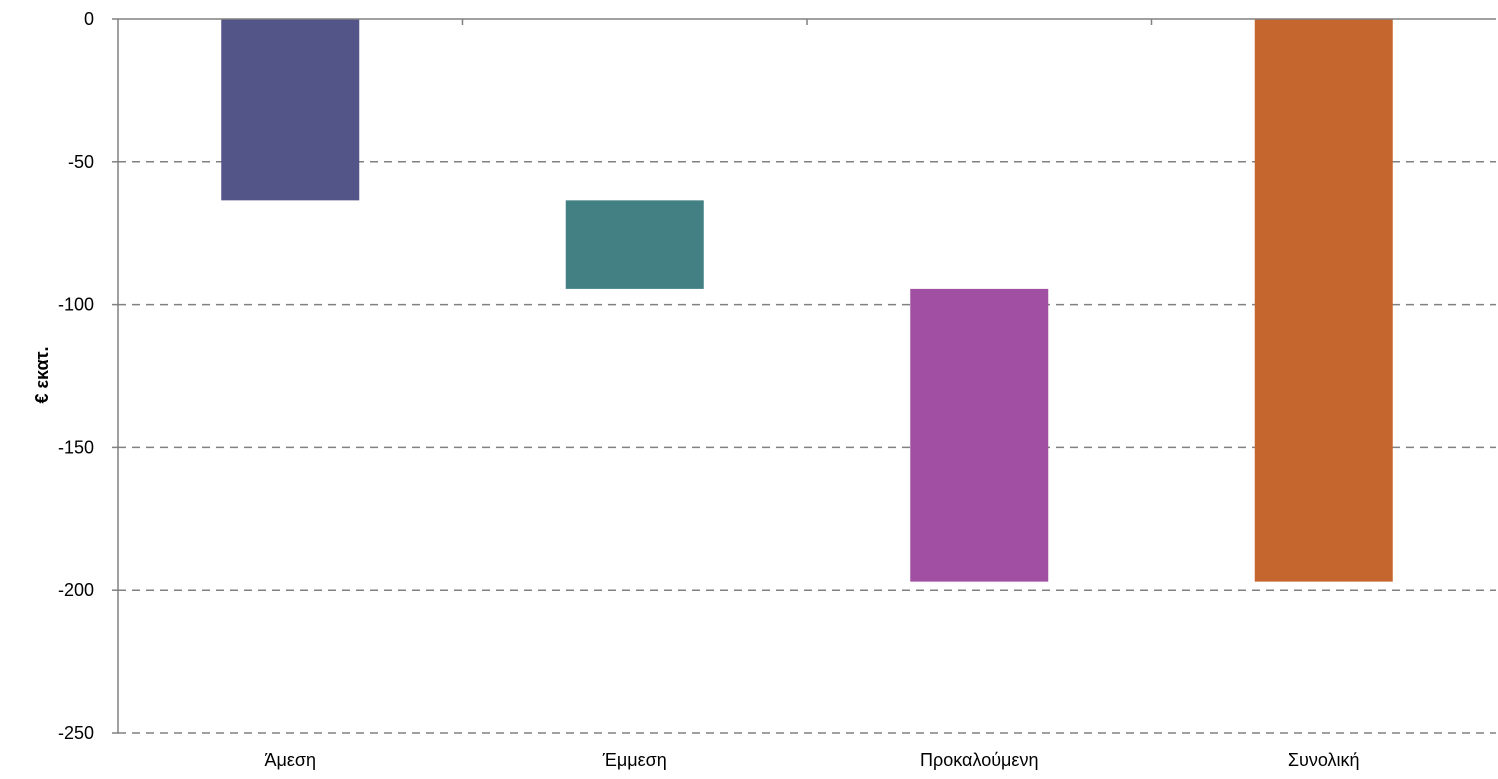 The image size is (1498, 779). Describe the element at coordinates (76, 447) in the screenshot. I see `y-tick-label: -150` at that location.